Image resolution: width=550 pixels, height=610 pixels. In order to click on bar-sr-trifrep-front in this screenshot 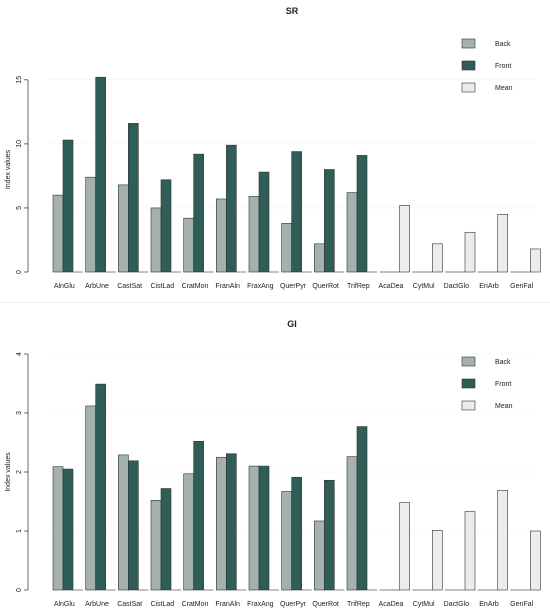, I will do `click(362, 214)`.